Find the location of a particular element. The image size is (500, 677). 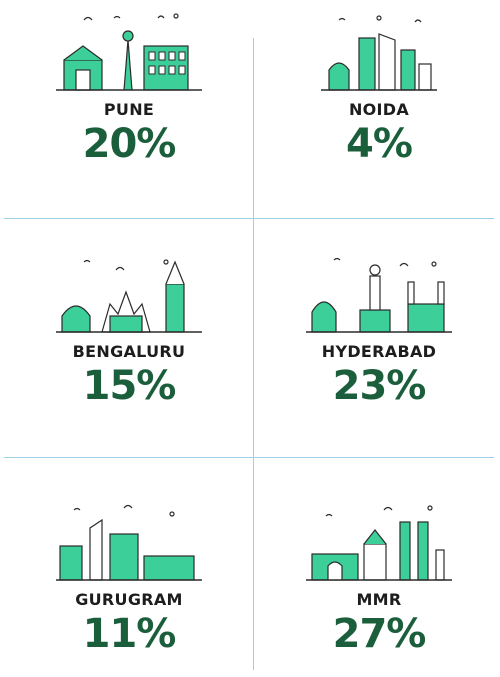

city-card-noida: NOIDA 4% is located at coordinates (377, 88).